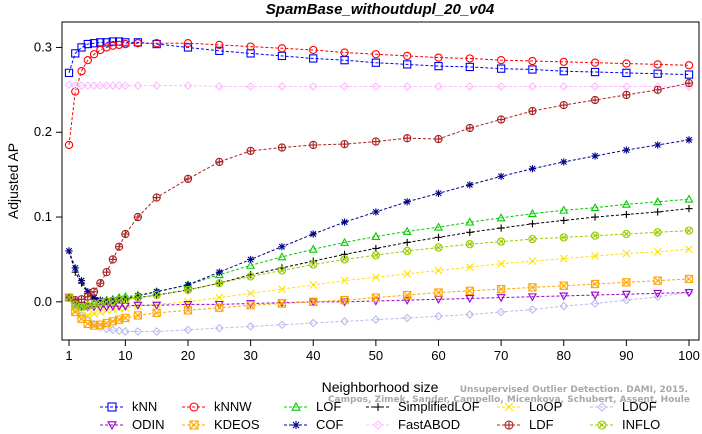 This screenshot has width=702, height=434. Describe the element at coordinates (233, 406) in the screenshot. I see `legend-label: kNNW` at that location.